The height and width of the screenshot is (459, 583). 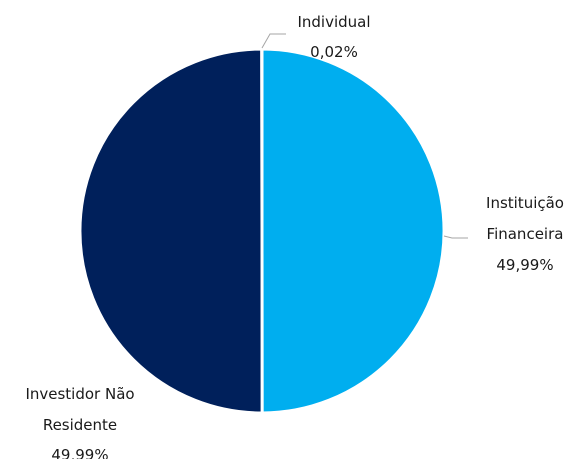 What do you see at coordinates (333, 22) in the screenshot?
I see `label-individual-name: Individual` at bounding box center [333, 22].